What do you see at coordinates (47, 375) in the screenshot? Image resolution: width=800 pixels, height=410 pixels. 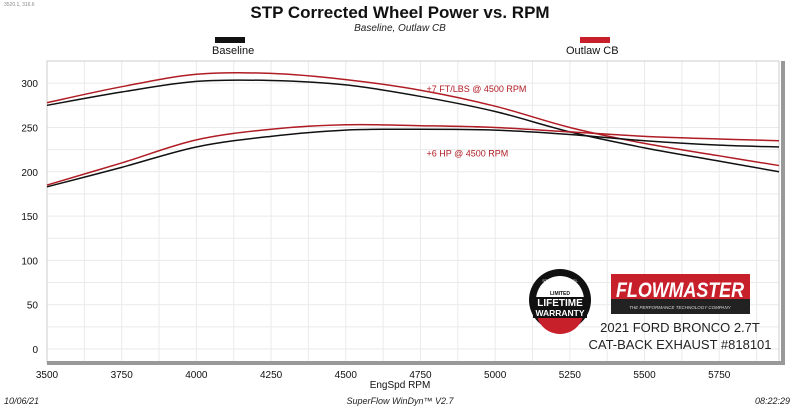 I see `x-tick-label: 3500` at bounding box center [47, 375].